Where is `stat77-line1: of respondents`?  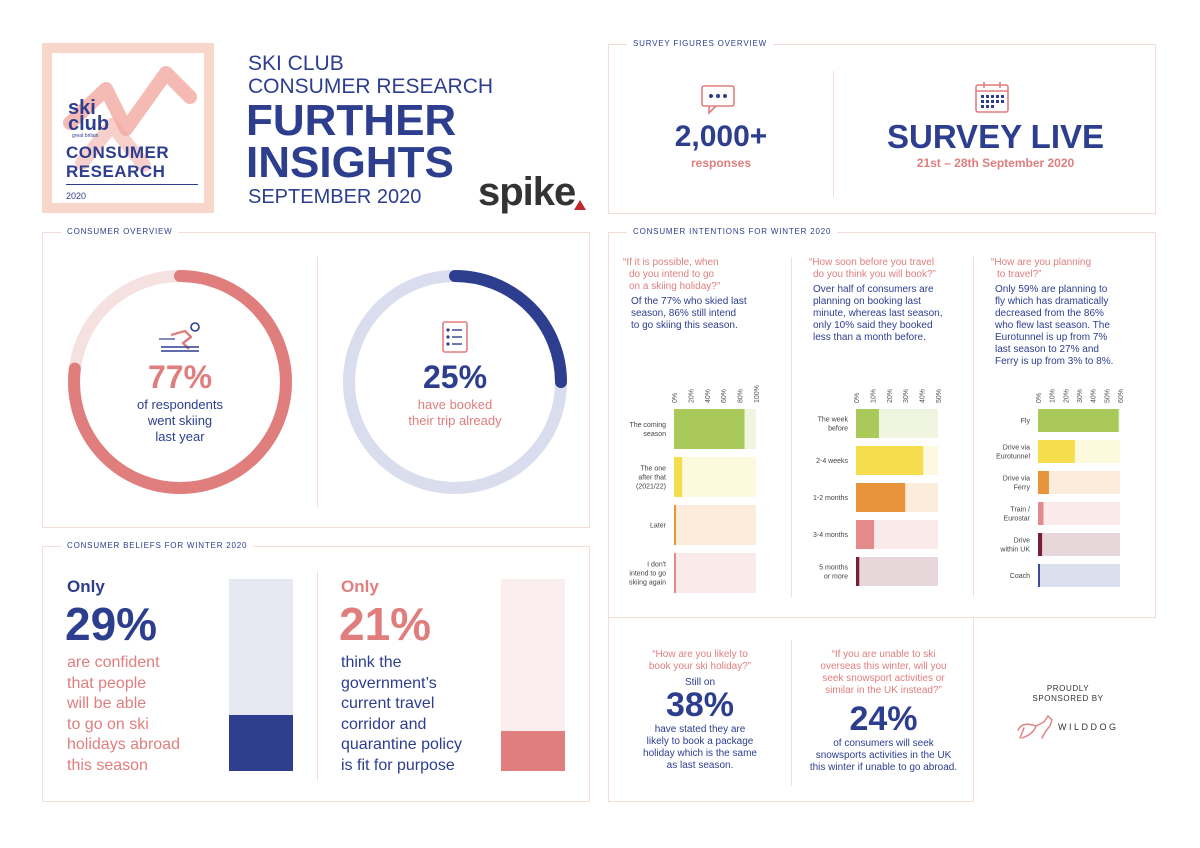 stat77-line1: of respondents is located at coordinates (179, 404).